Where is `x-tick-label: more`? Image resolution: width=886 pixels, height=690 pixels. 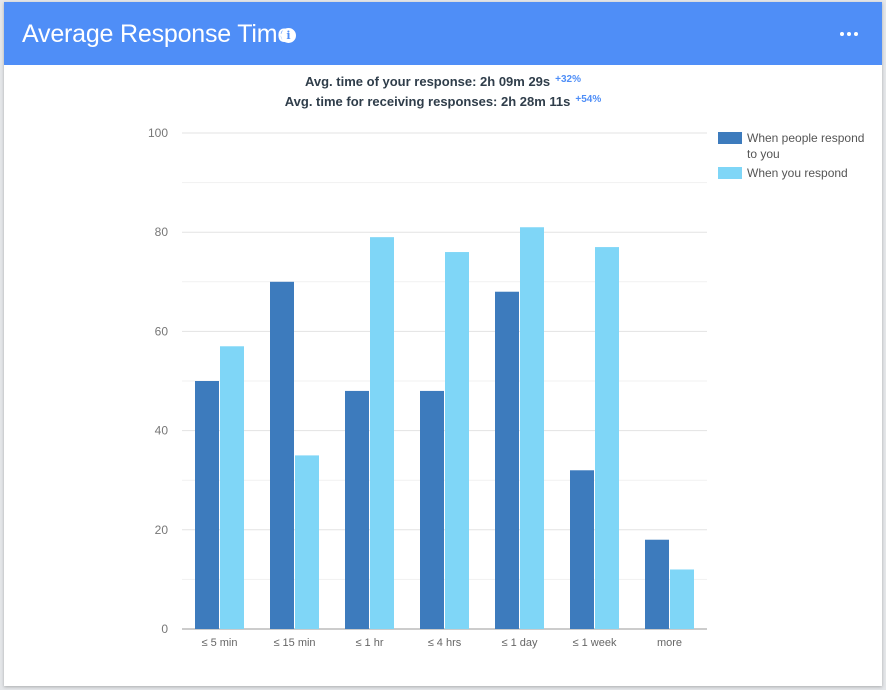 x-tick-label: more is located at coordinates (669, 643).